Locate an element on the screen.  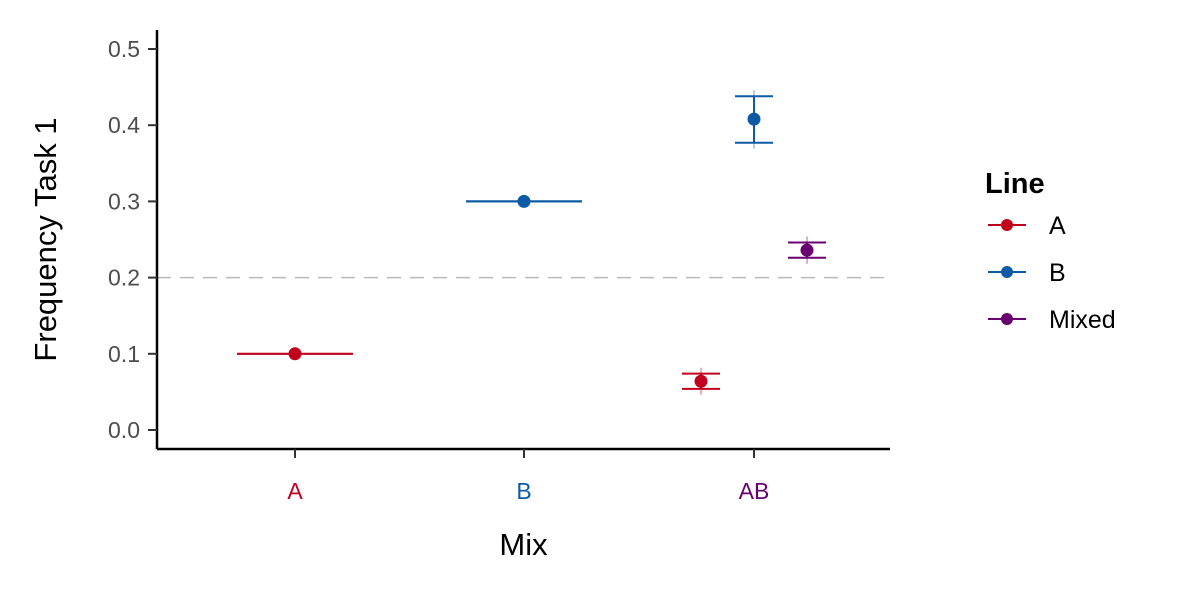
x-tick-label: A is located at coordinates (295, 491).